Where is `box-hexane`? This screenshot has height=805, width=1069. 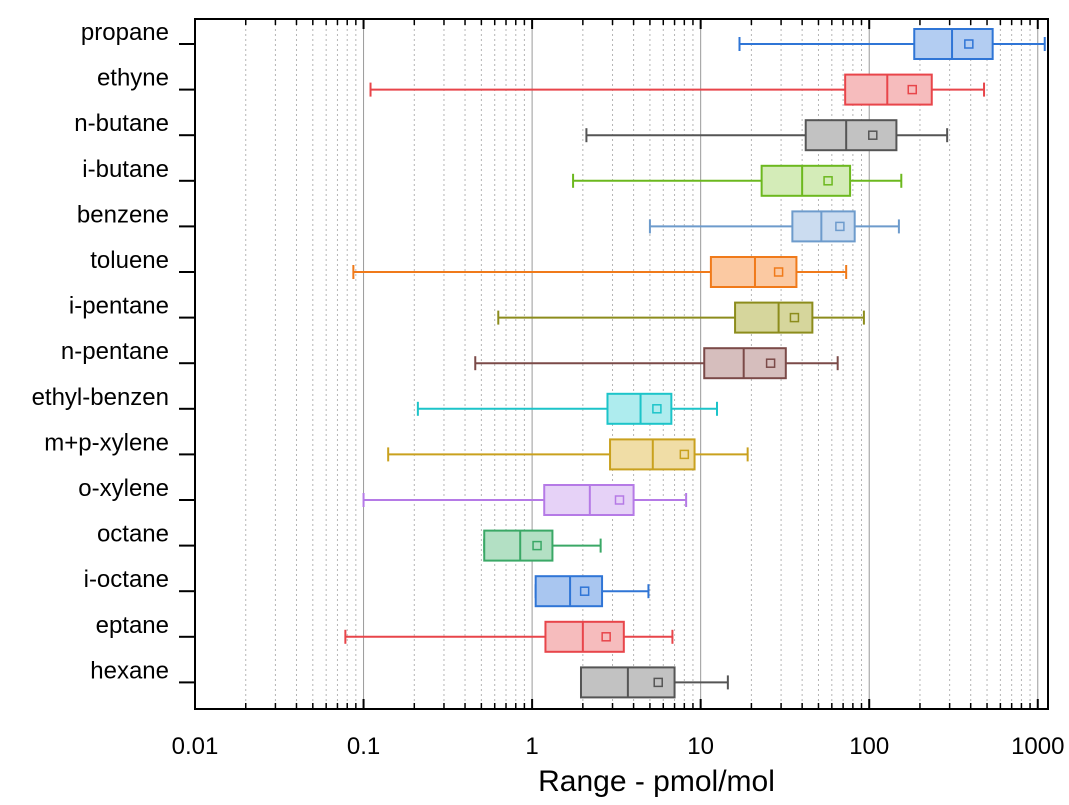 box-hexane is located at coordinates (654, 682).